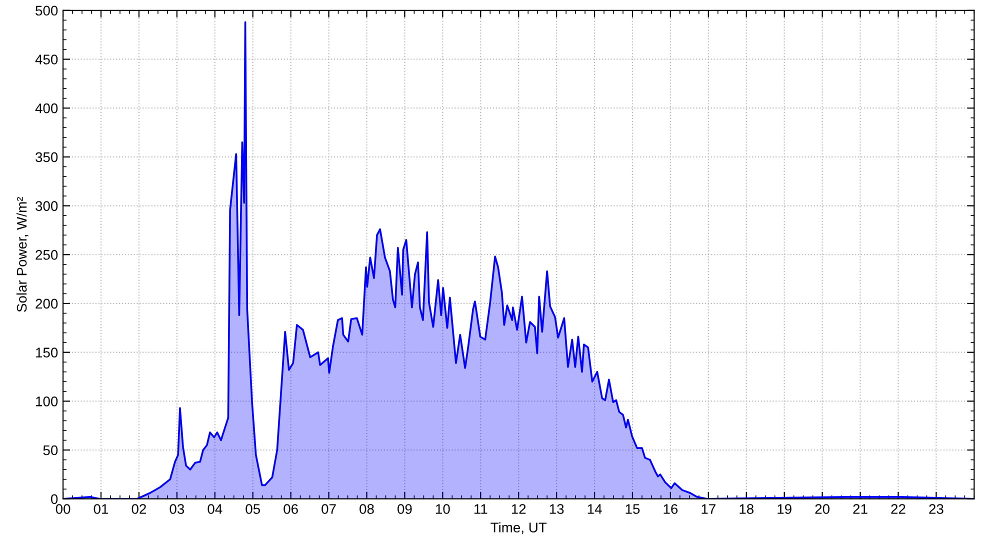 The image size is (985, 547). What do you see at coordinates (329, 509) in the screenshot?
I see `x-tick-label: 07` at bounding box center [329, 509].